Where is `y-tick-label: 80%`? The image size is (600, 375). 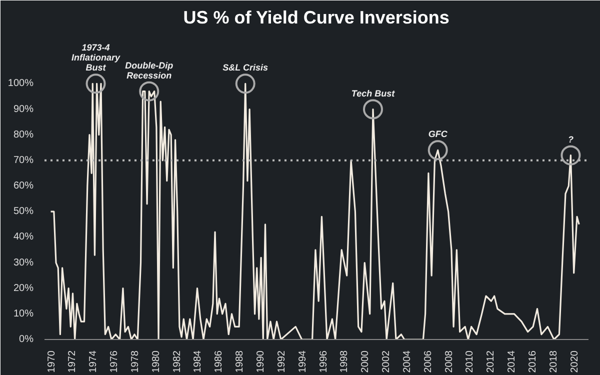
y-tick-label: 80% is located at coordinates (23, 134).